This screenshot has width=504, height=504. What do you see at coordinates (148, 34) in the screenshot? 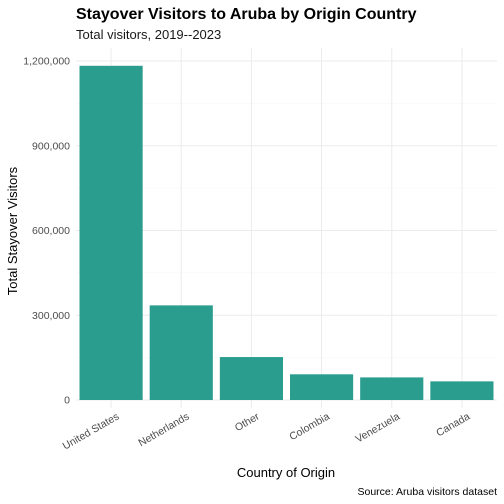
I see `chart-subtitle: Total visitors, 2019--2023` at bounding box center [148, 34].